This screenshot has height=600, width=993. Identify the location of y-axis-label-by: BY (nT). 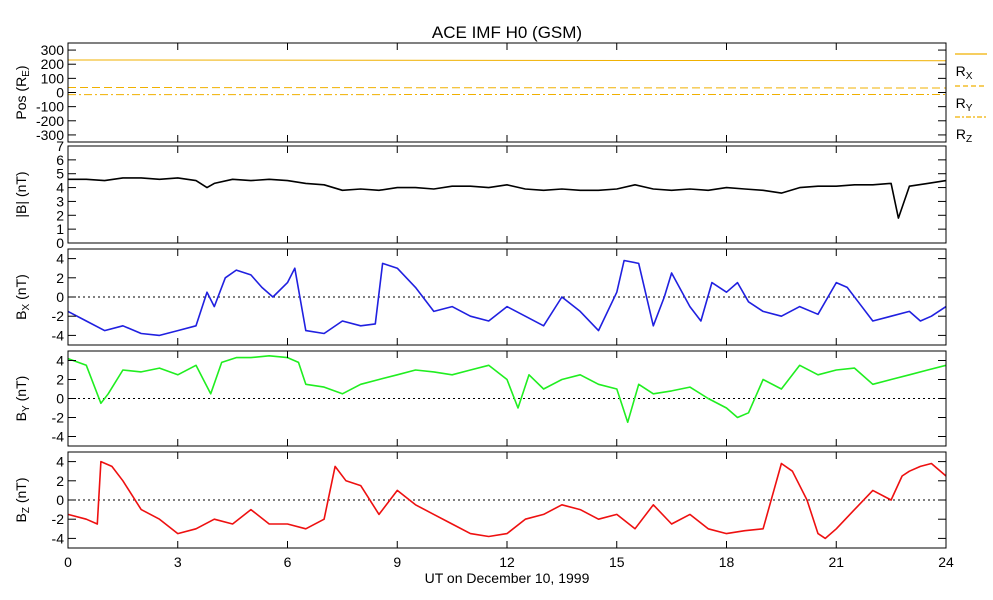
(22, 399).